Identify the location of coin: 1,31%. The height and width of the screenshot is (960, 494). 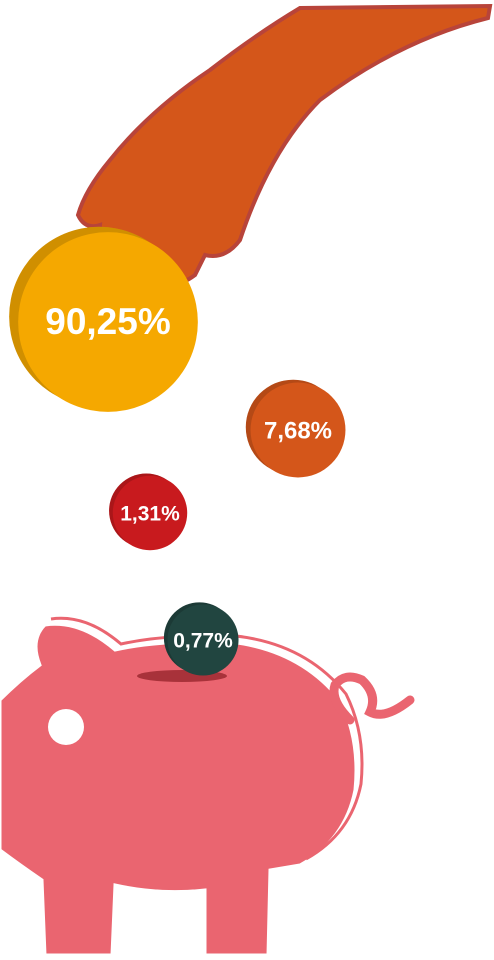
(148, 512).